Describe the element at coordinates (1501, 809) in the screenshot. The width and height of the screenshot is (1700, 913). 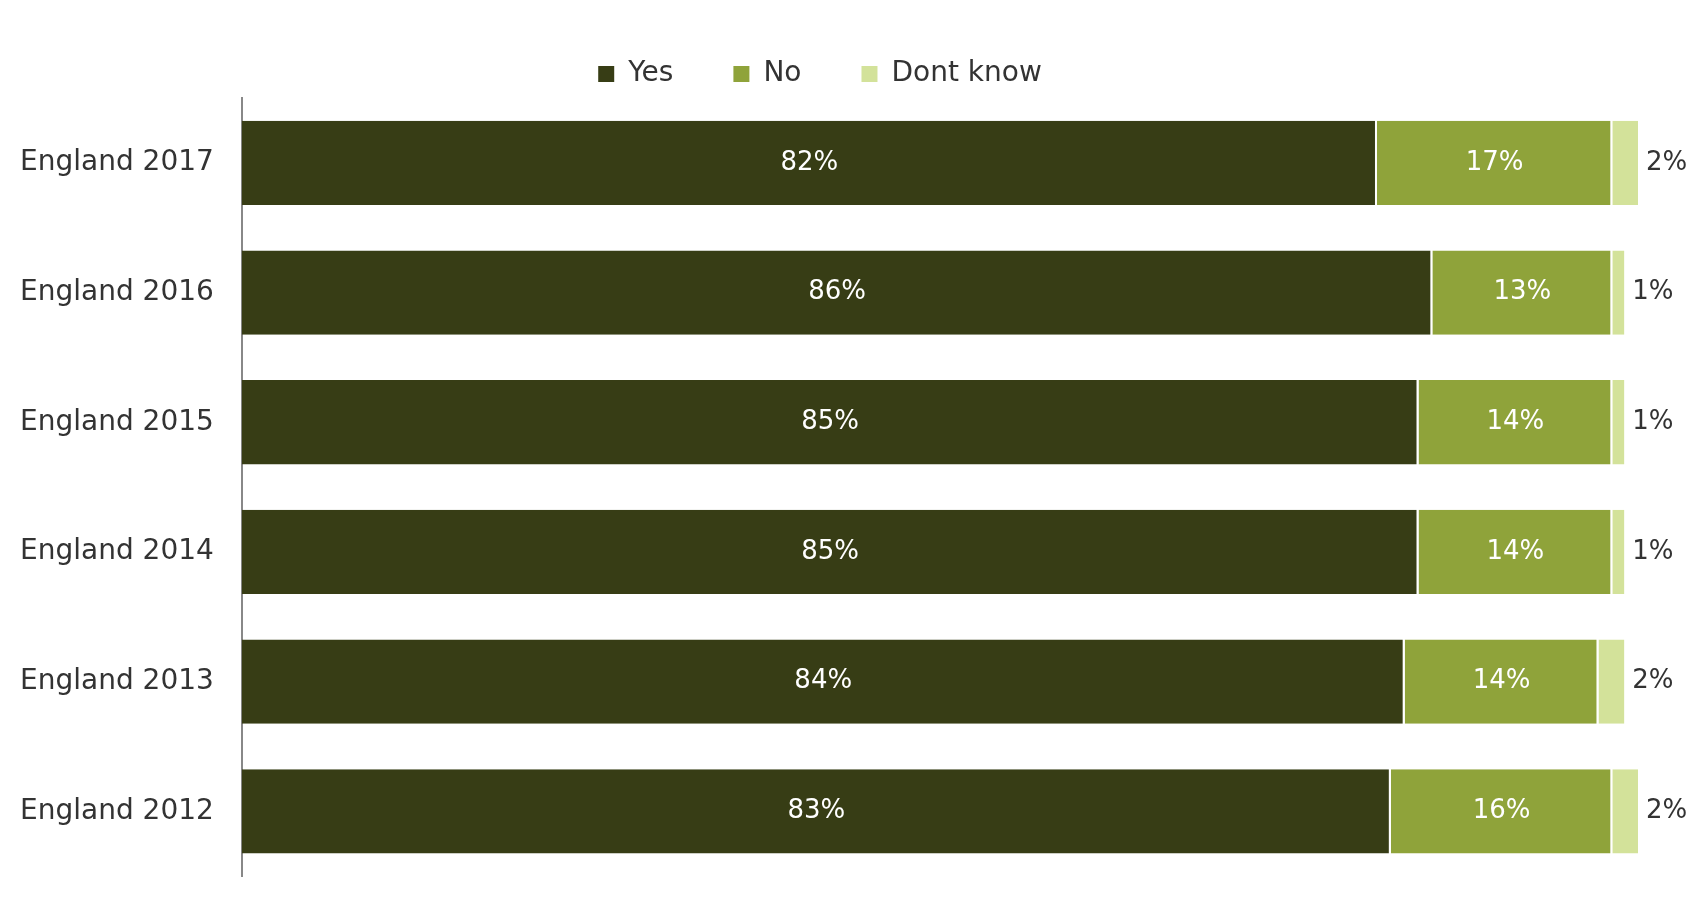
I see `data-label: 16%` at that location.